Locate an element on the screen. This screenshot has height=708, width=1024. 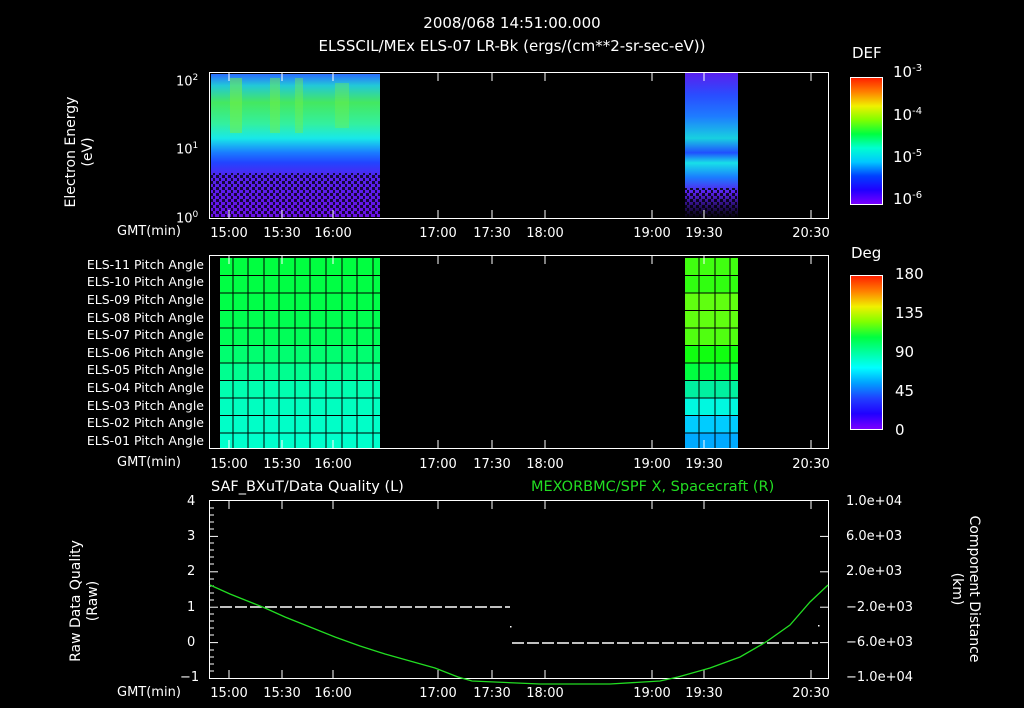
pitch-row-label: ELS-04 Pitch Angle is located at coordinates (145, 387).